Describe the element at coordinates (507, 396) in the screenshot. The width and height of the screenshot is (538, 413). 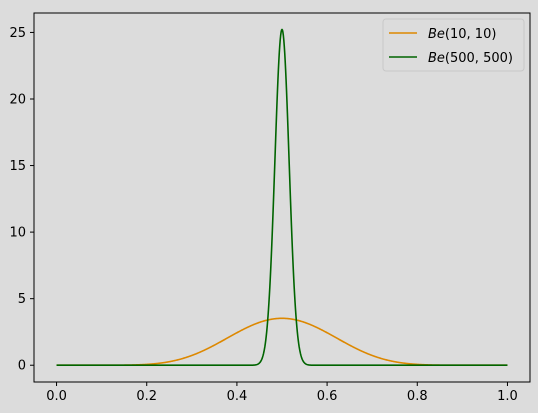
I see `x-tick-label: 1.0` at that location.